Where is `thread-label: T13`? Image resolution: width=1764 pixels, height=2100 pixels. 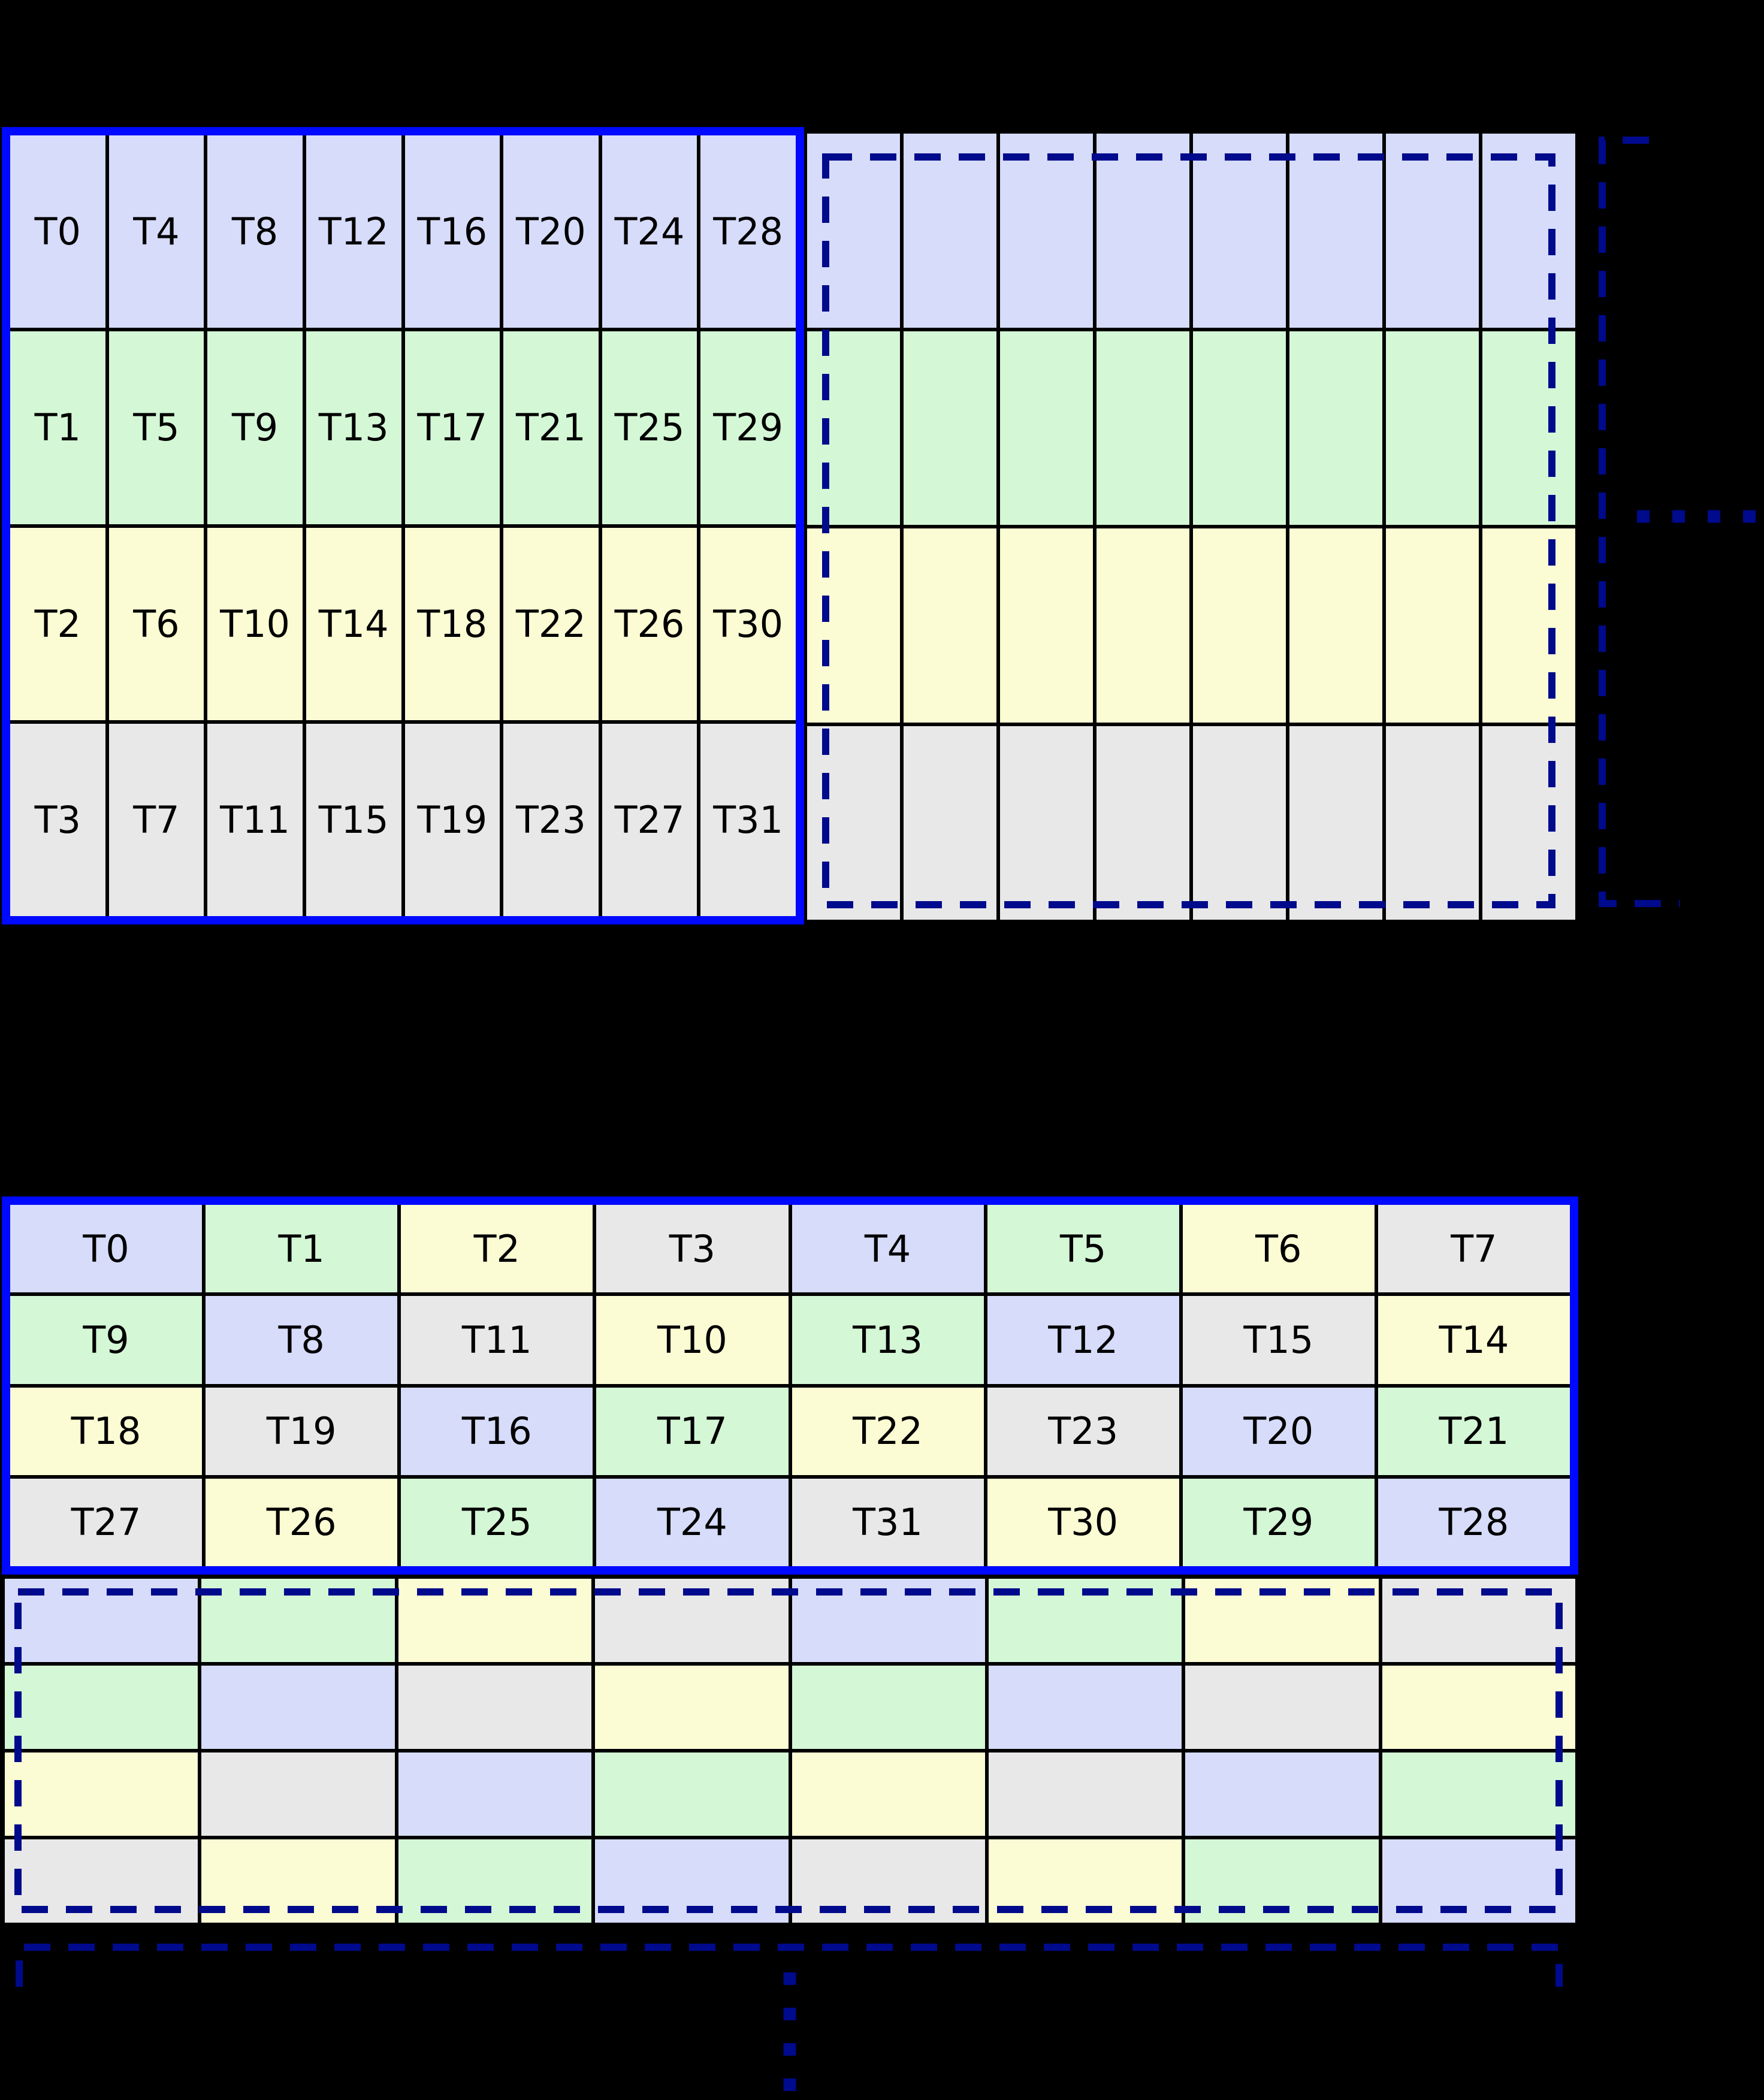
thread-label: T13 is located at coordinates (353, 428).